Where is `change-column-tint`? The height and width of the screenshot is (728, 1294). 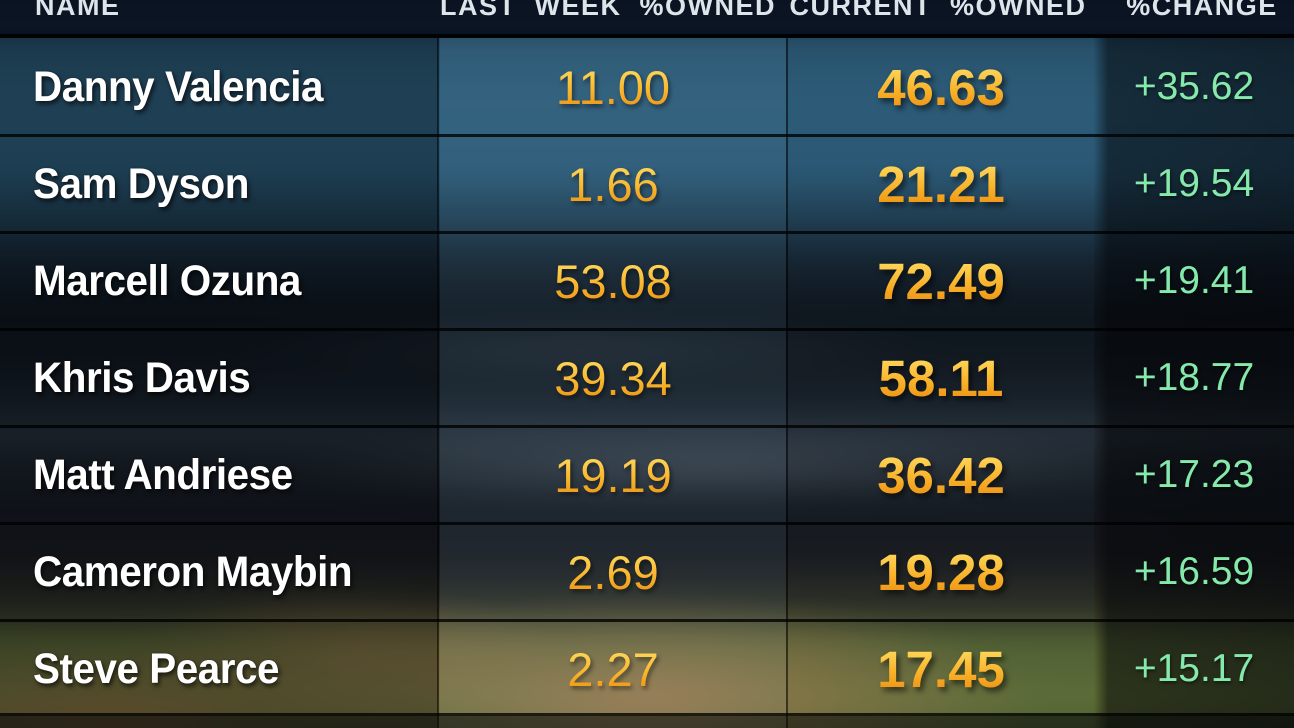
change-column-tint is located at coordinates (1194, 383).